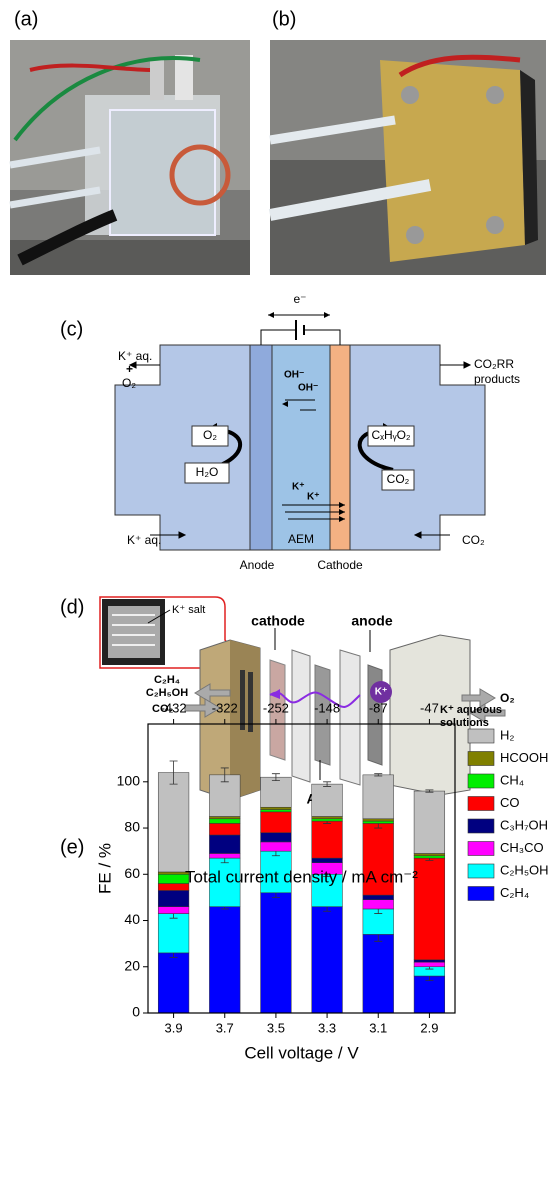 Image resolution: width=557 pixels, height=1184 pixels. Describe the element at coordinates (129, 781) in the screenshot. I see `y-tick-label: 100` at that location.